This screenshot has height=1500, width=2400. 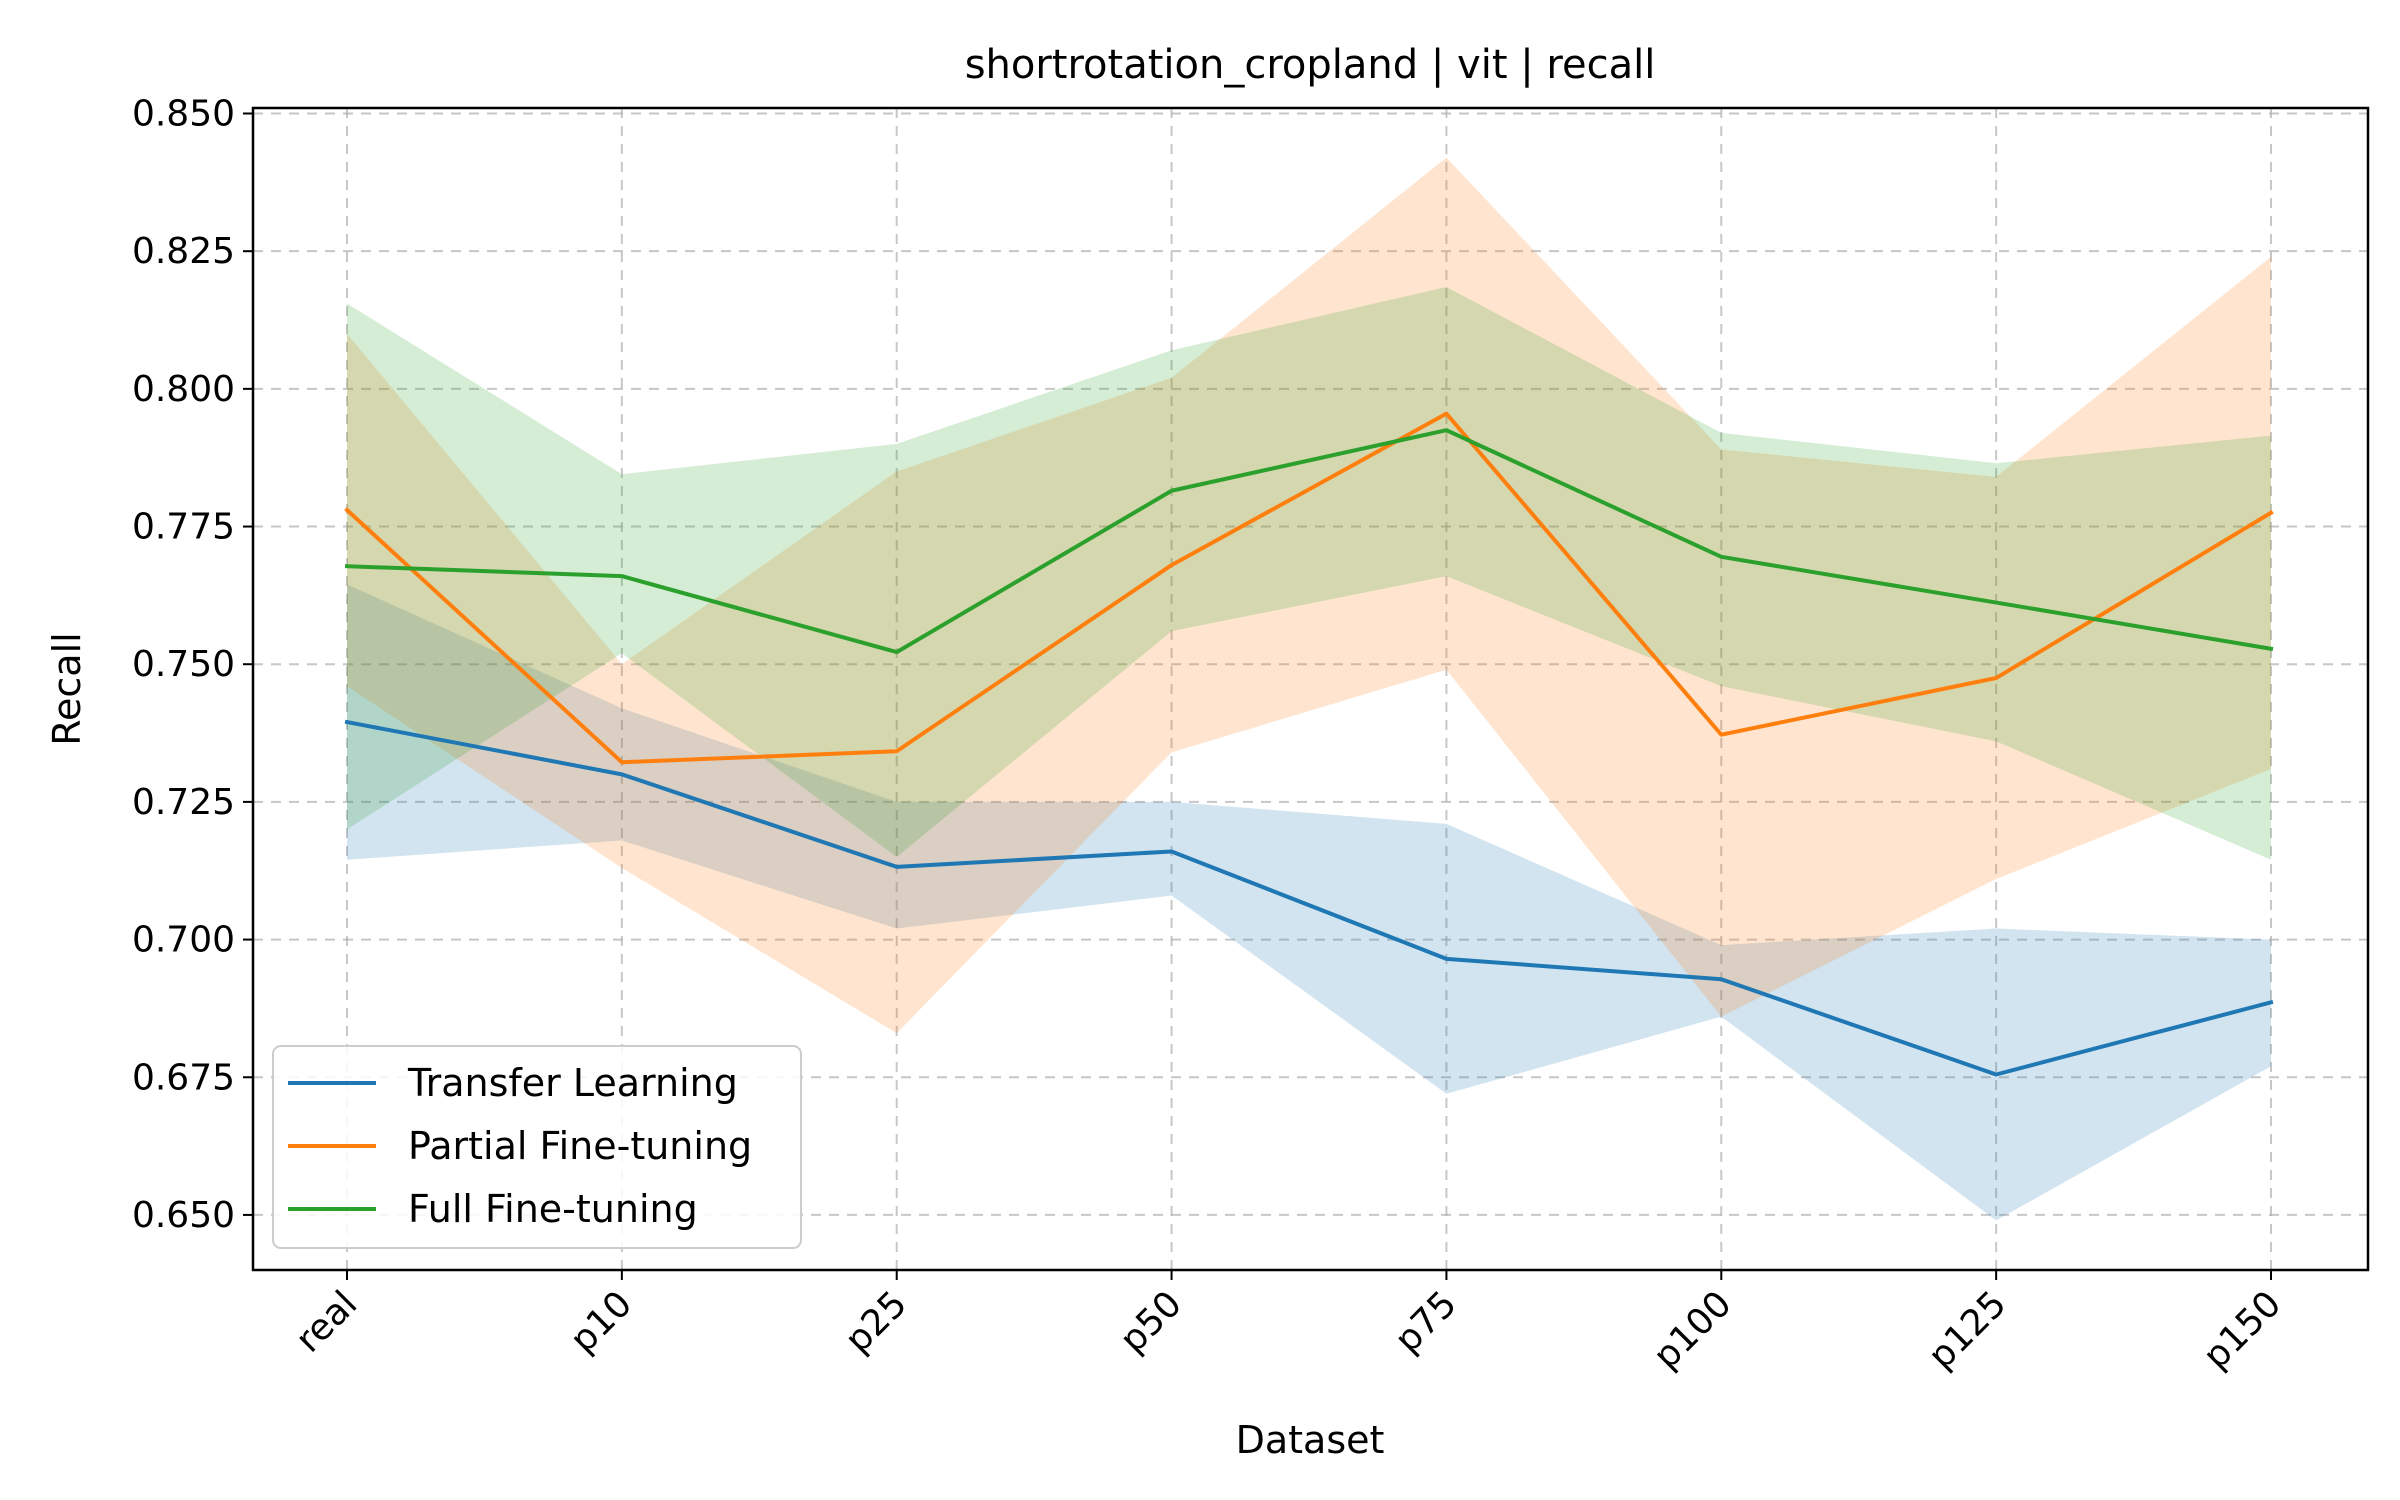 What do you see at coordinates (183, 664) in the screenshot?
I see `y-tick-label: 0.750` at bounding box center [183, 664].